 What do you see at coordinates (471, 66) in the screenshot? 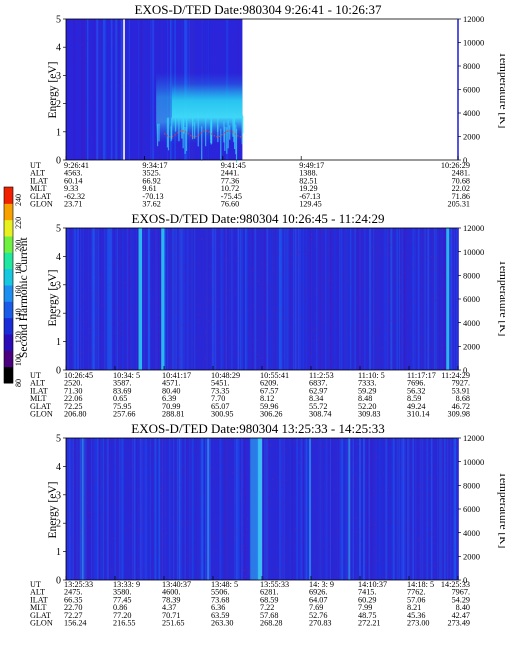
I see `y2-tick-label: 8000` at bounding box center [471, 66].